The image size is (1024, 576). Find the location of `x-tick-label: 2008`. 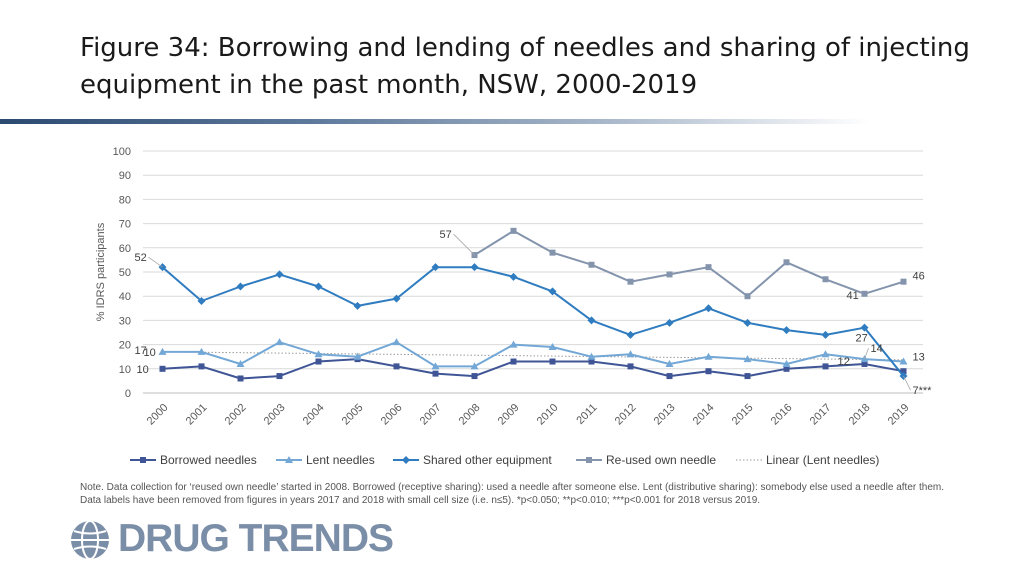

x-tick-label: 2008 is located at coordinates (470, 415).